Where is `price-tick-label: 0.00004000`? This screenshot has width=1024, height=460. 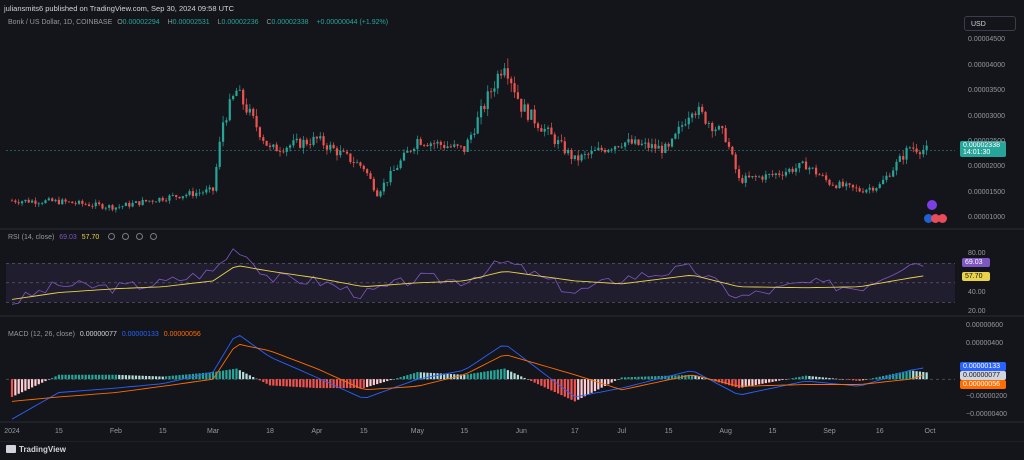
price-tick-label: 0.00004000 is located at coordinates (986, 65).